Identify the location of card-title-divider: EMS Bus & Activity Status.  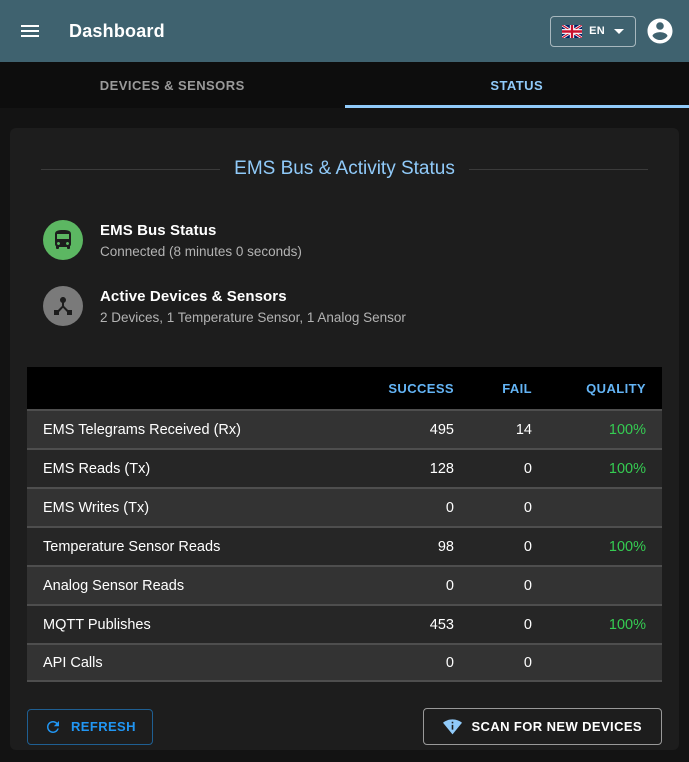
(345, 169).